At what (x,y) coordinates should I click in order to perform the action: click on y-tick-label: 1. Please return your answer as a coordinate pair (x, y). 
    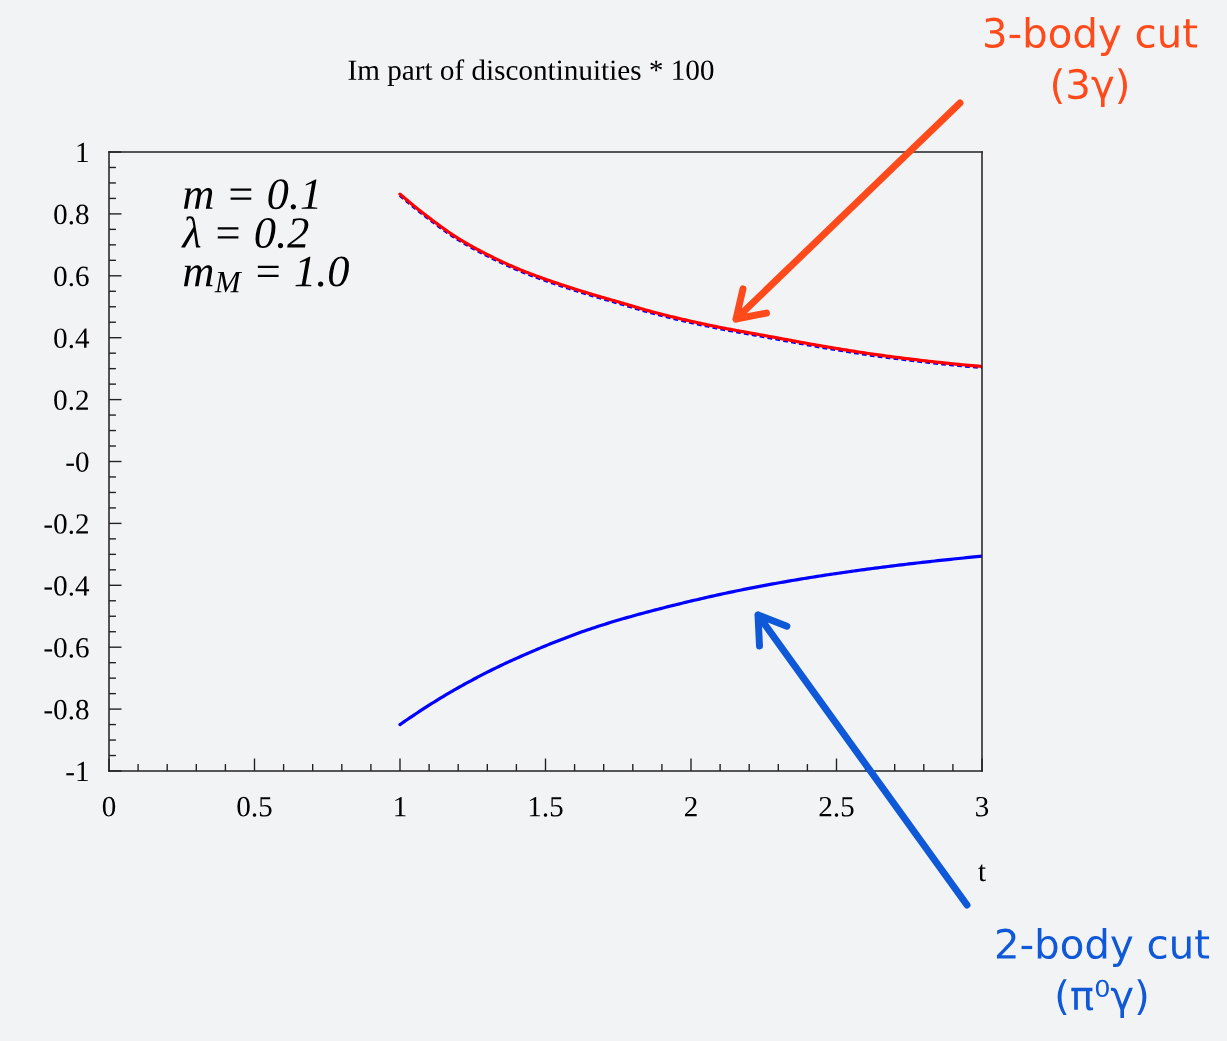
    Looking at the image, I should click on (82, 152).